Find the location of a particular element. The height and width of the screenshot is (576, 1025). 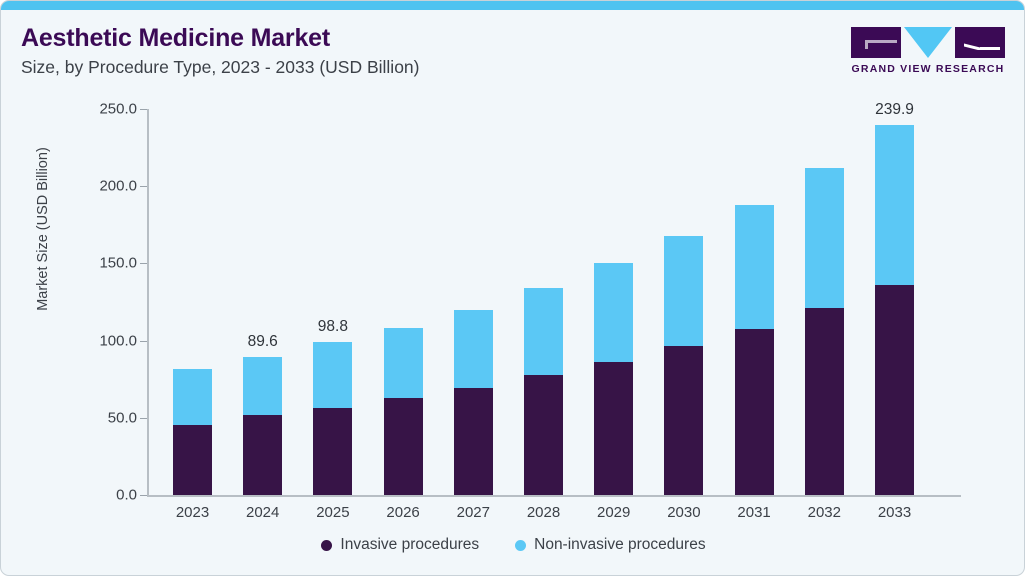

y-axis-tick-label: 250.0 is located at coordinates (118, 109).